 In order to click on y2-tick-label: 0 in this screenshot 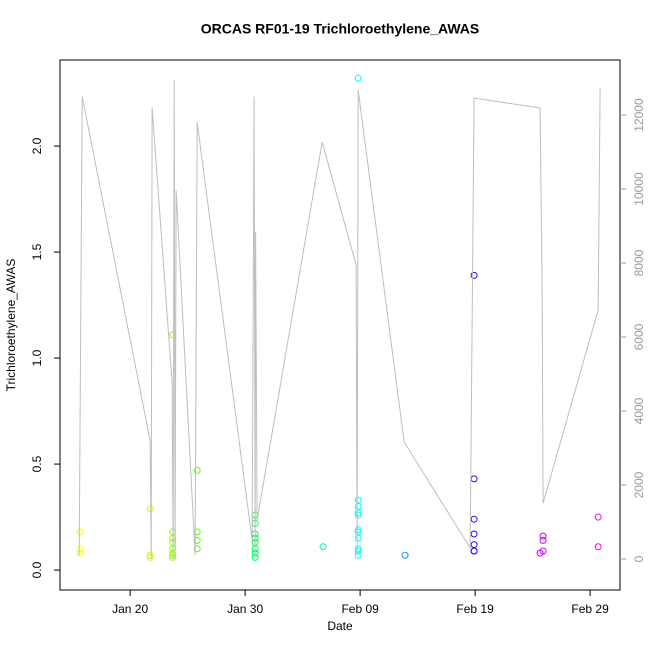, I will do `click(639, 558)`.